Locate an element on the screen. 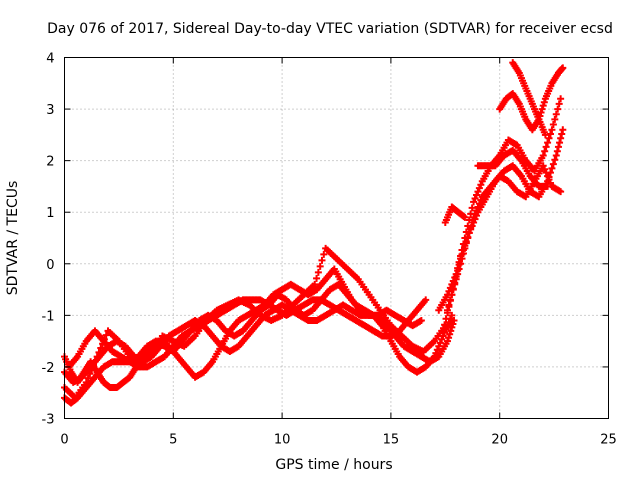 This screenshot has width=640, height=480. y-tick-label: -1 is located at coordinates (48, 316).